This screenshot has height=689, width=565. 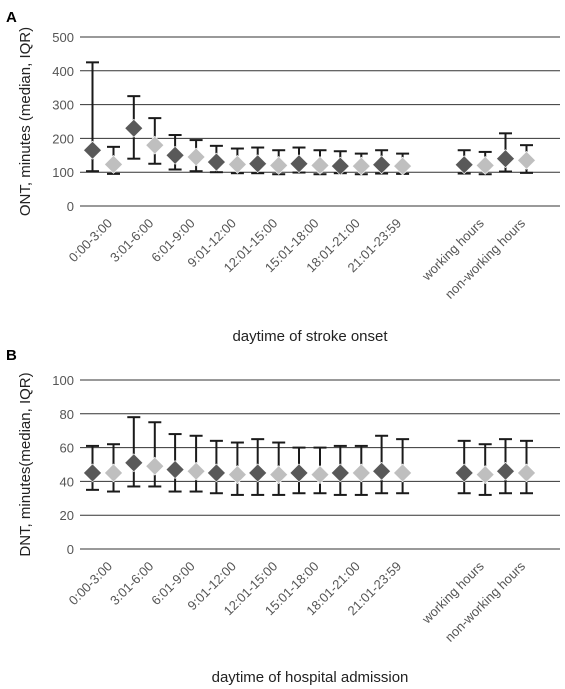 I want to click on panel-label: B, so click(x=11, y=355).